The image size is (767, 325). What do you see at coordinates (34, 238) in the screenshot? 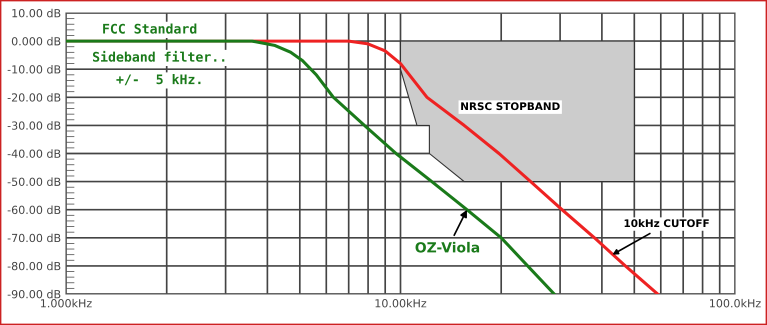
I see `y-tick-label: -70.00 dB` at bounding box center [34, 238].